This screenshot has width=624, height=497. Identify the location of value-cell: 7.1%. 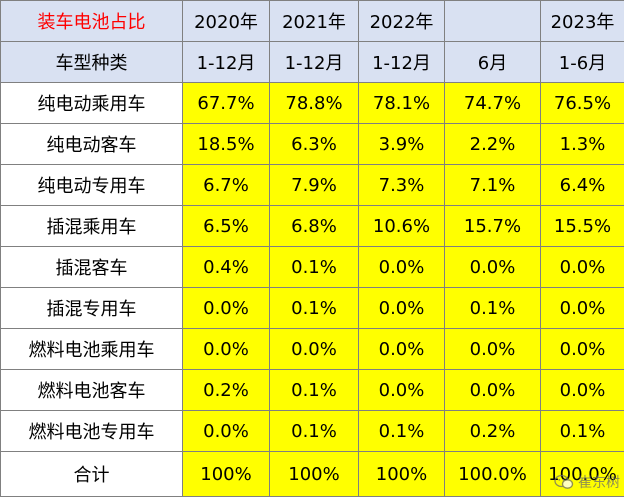
(493, 185).